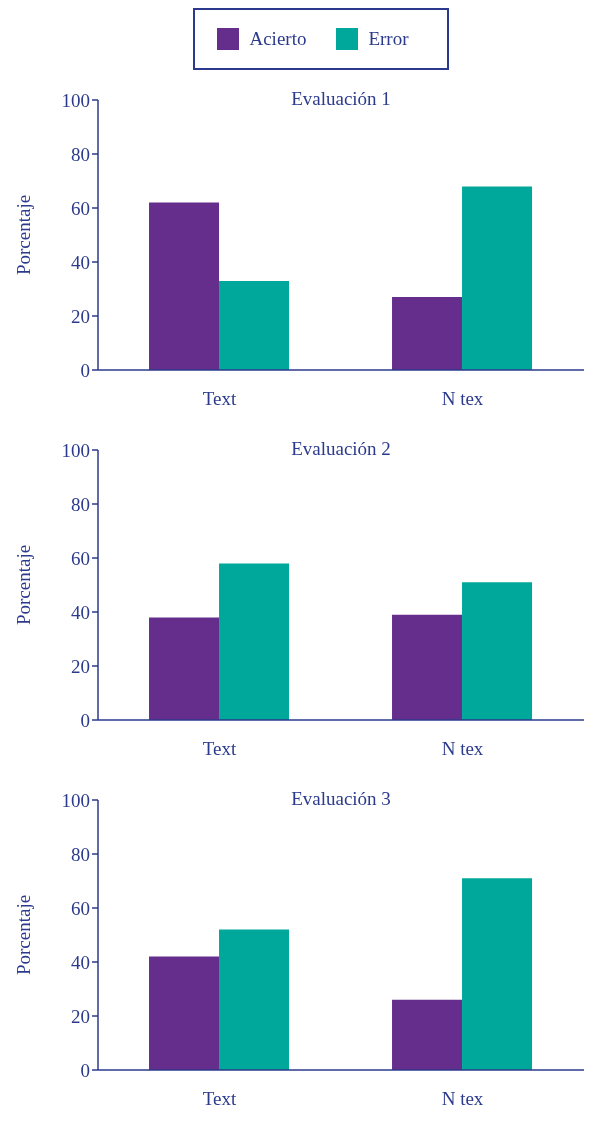 This screenshot has width=602, height=1136. Describe the element at coordinates (341, 799) in the screenshot. I see `chart-title: Evaluación 3` at that location.